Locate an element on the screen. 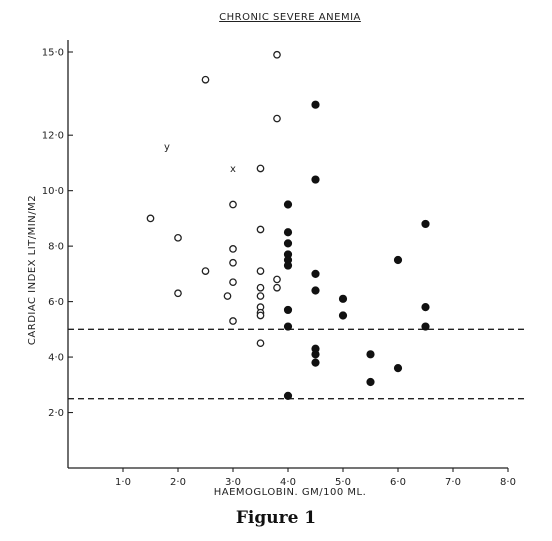 The height and width of the screenshot is (541, 552). reference-lines is located at coordinates (298, 364).